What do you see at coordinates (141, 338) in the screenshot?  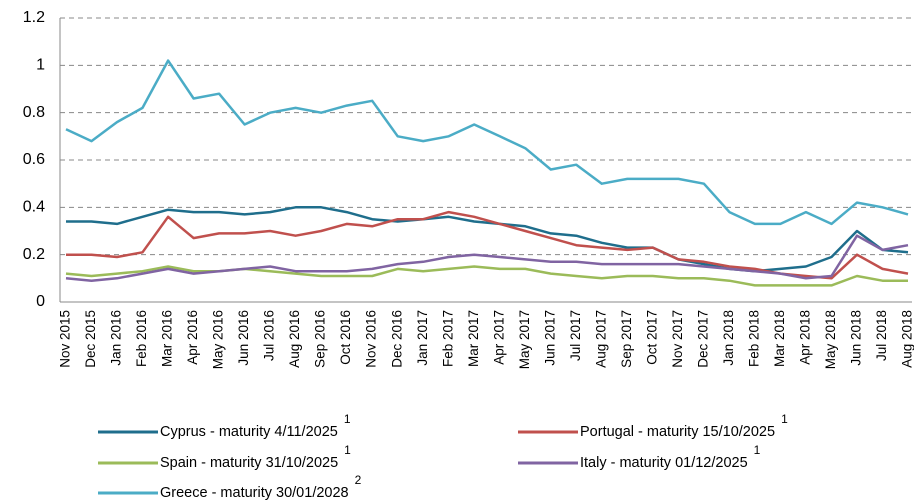 I see `x-tick-label: Feb 2016` at bounding box center [141, 338].